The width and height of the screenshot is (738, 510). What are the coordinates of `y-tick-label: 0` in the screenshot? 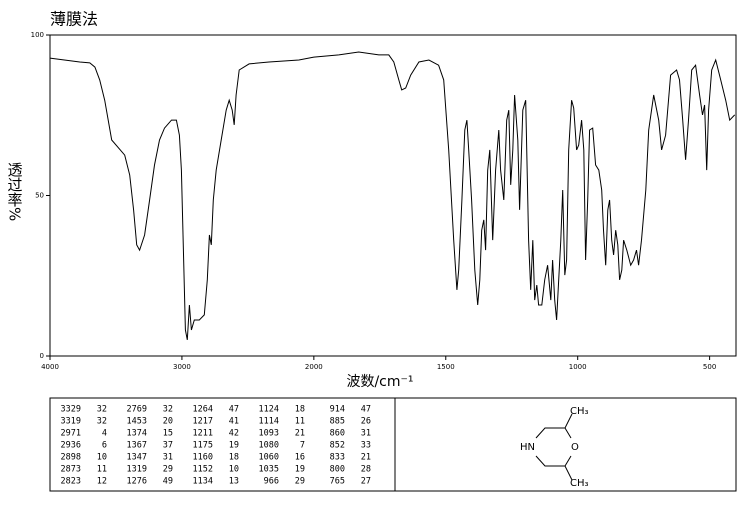 It's located at (42, 356).